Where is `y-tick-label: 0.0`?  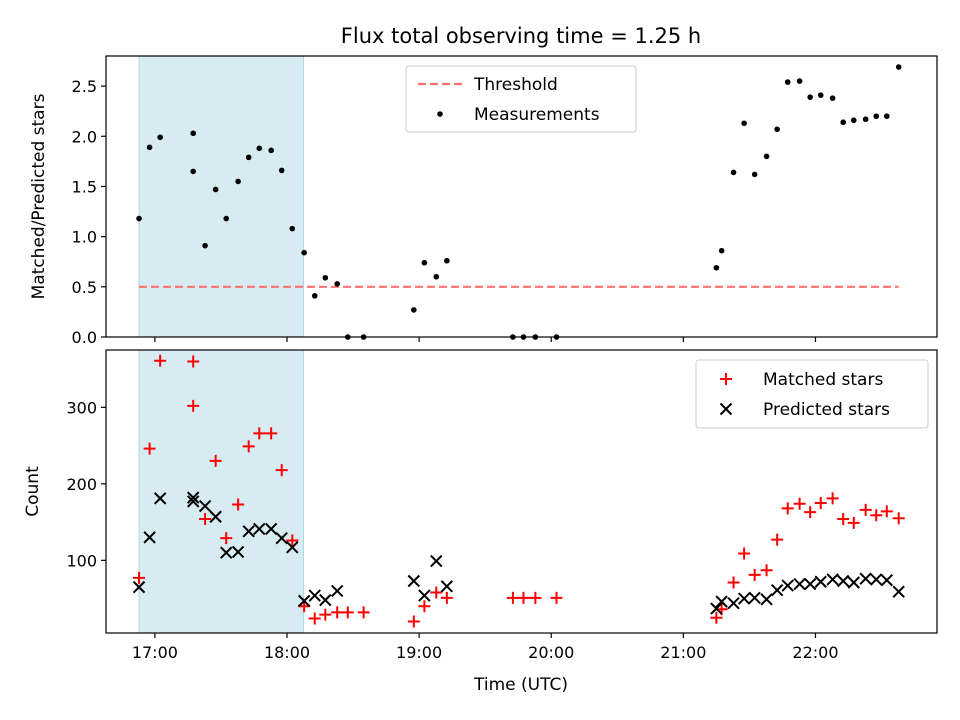
y-tick-label: 0.0 is located at coordinates (84, 337).